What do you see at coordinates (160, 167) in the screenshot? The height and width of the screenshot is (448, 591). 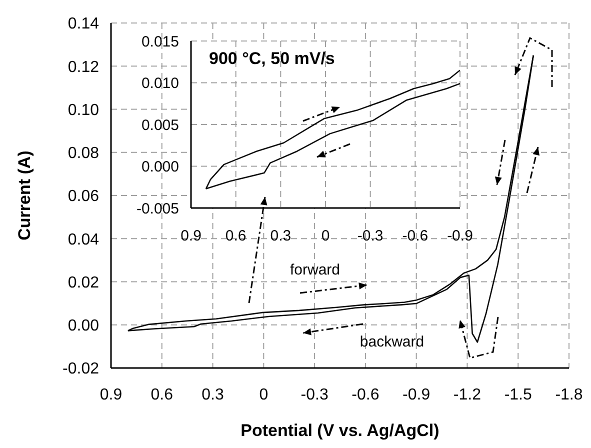 I see `y-tick-label: 0.000` at bounding box center [160, 167].